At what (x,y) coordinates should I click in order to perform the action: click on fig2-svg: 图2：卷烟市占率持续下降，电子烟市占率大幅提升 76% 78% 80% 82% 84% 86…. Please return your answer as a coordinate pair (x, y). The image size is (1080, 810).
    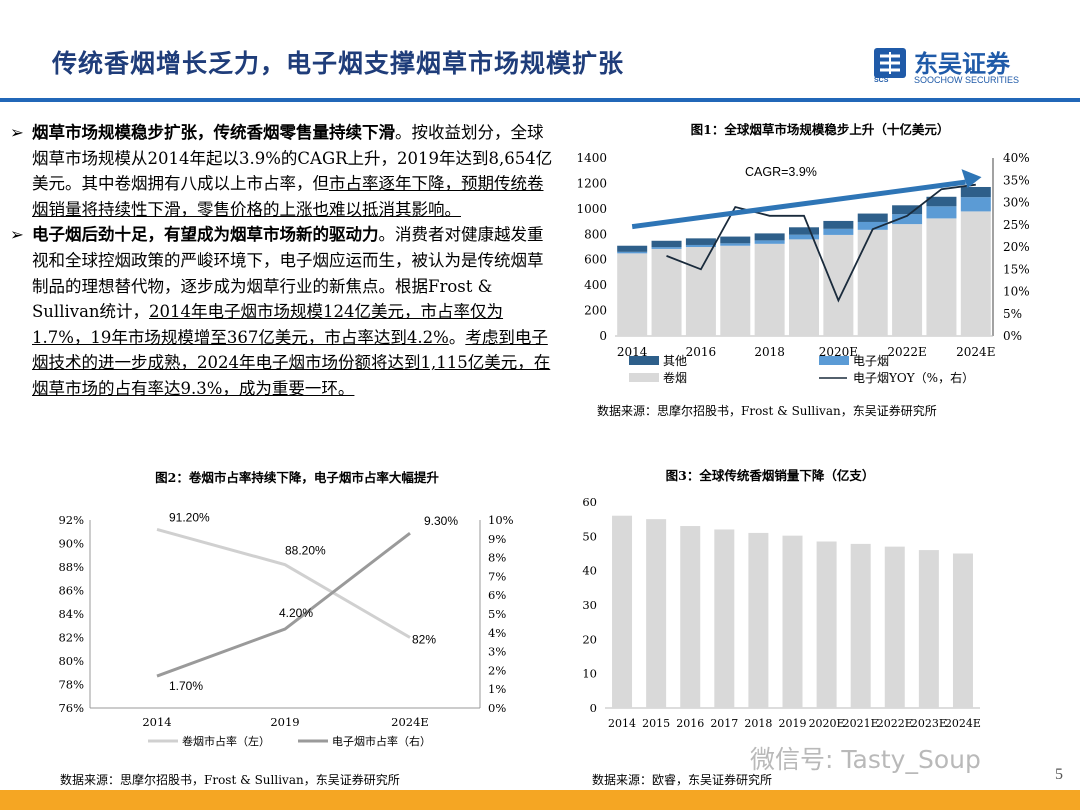
    Looking at the image, I should click on (285, 609).